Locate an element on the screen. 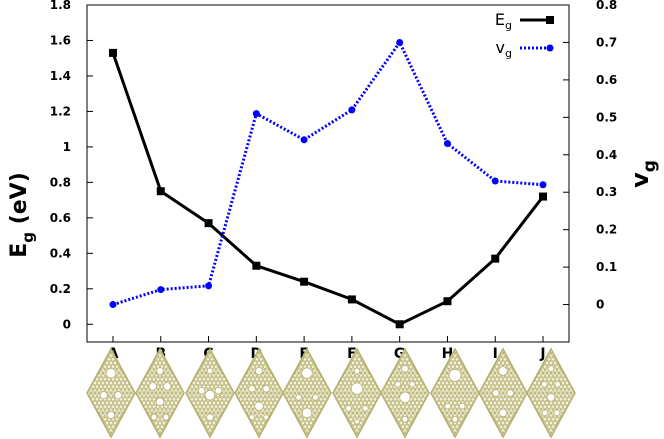 Image resolution: width=664 pixels, height=439 pixels. left-tick-label: 0 is located at coordinates (67, 324).